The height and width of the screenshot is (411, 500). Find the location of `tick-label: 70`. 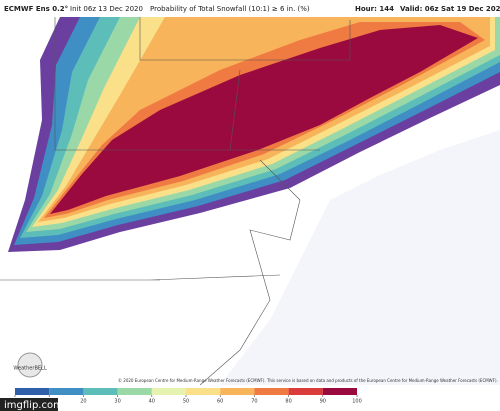

tick-label: 70 is located at coordinates (254, 402).